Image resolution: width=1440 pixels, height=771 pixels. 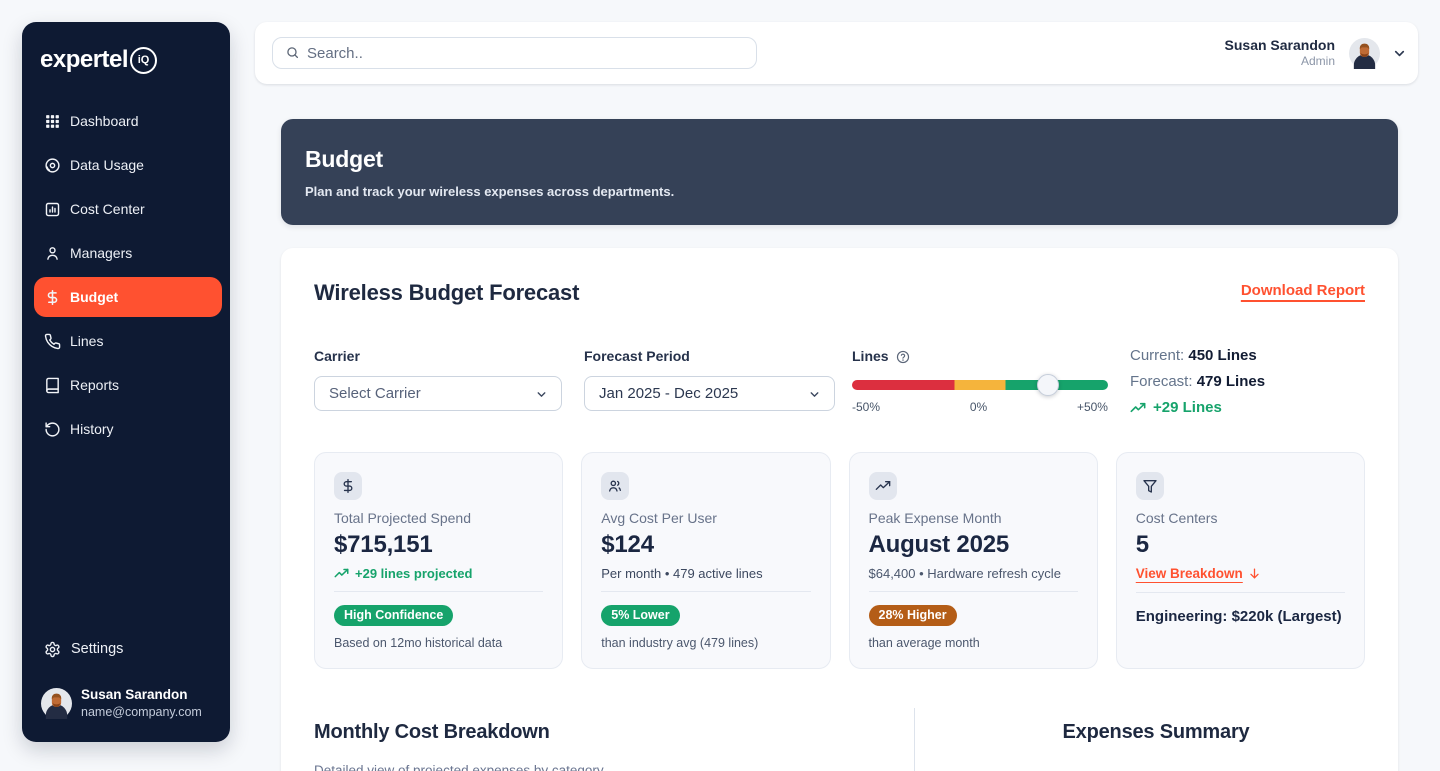 I want to click on stat-sub: Per month • 479 active lines, so click(x=682, y=573).